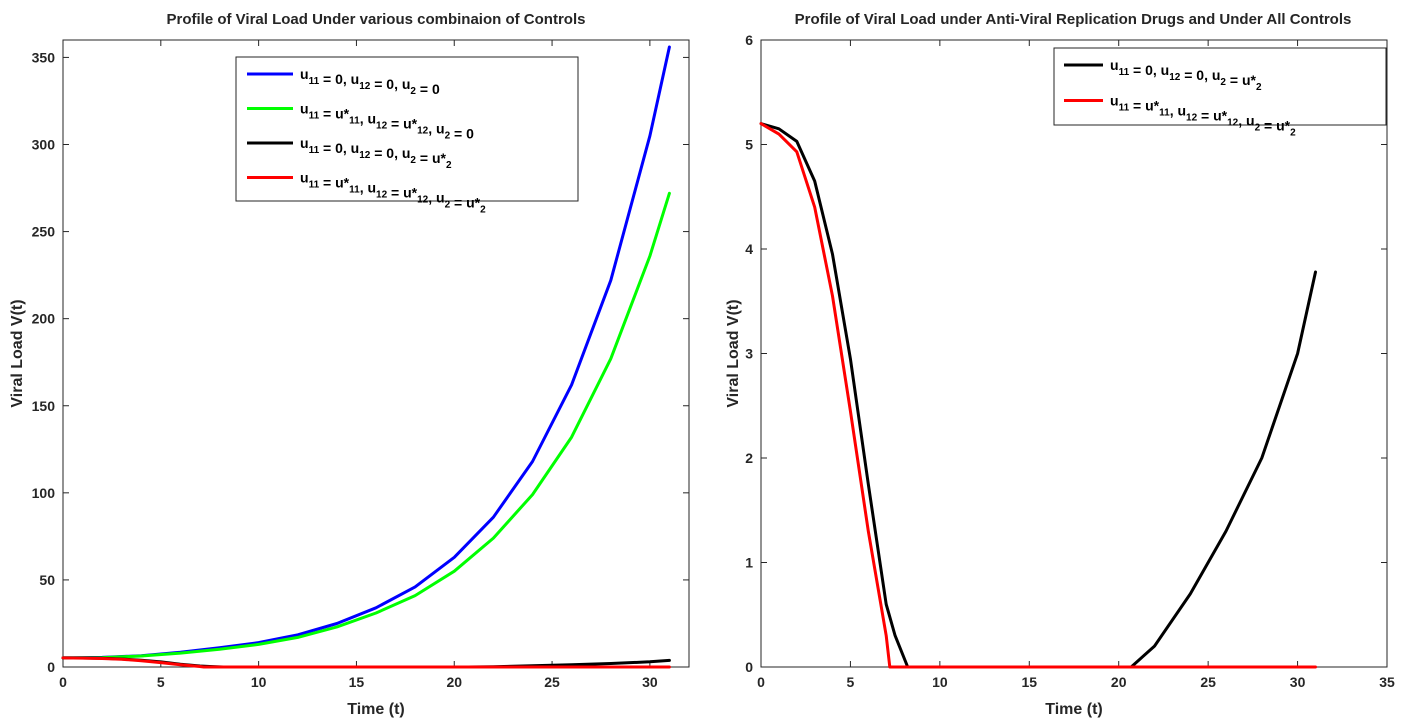 The height and width of the screenshot is (721, 1423). What do you see at coordinates (44, 57) in the screenshot?
I see `y-tick-label: 350` at bounding box center [44, 57].